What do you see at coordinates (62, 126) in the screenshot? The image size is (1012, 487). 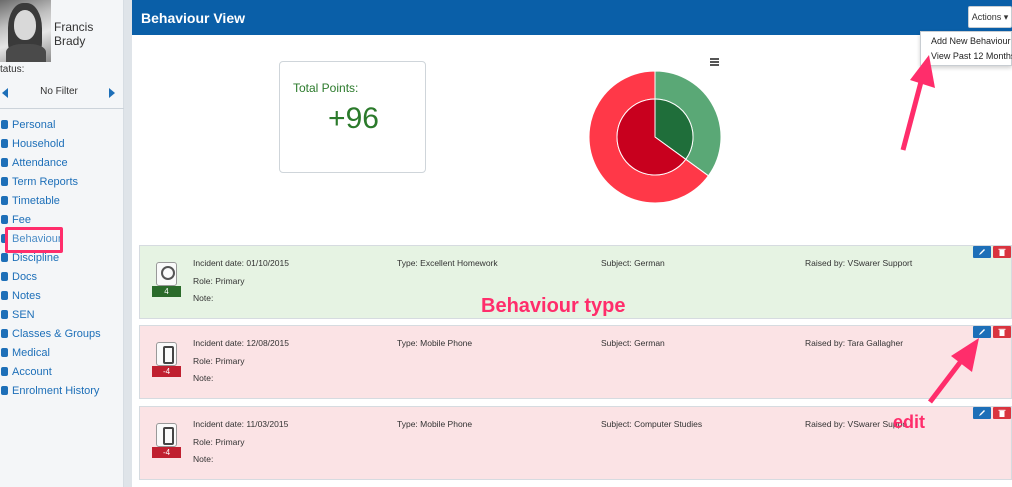 I see `sidebar-item-personal: Personal` at bounding box center [62, 126].